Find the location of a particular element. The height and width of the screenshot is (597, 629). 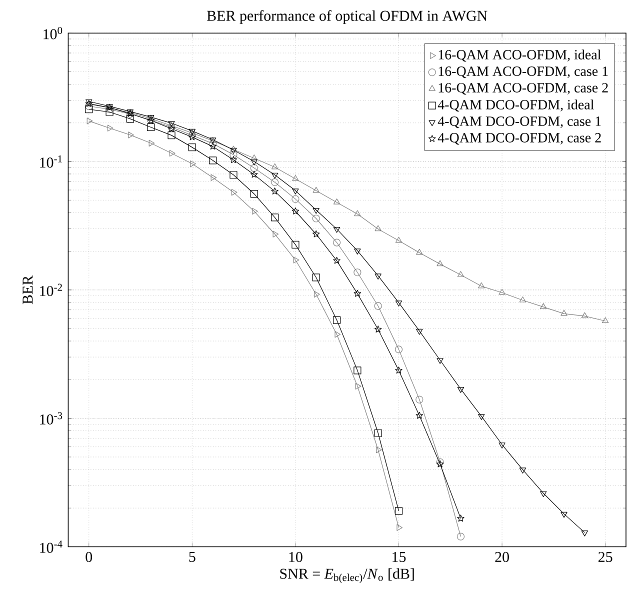

legend-label: 16-QAM ACO-OFDM, case 1 is located at coordinates (523, 72).